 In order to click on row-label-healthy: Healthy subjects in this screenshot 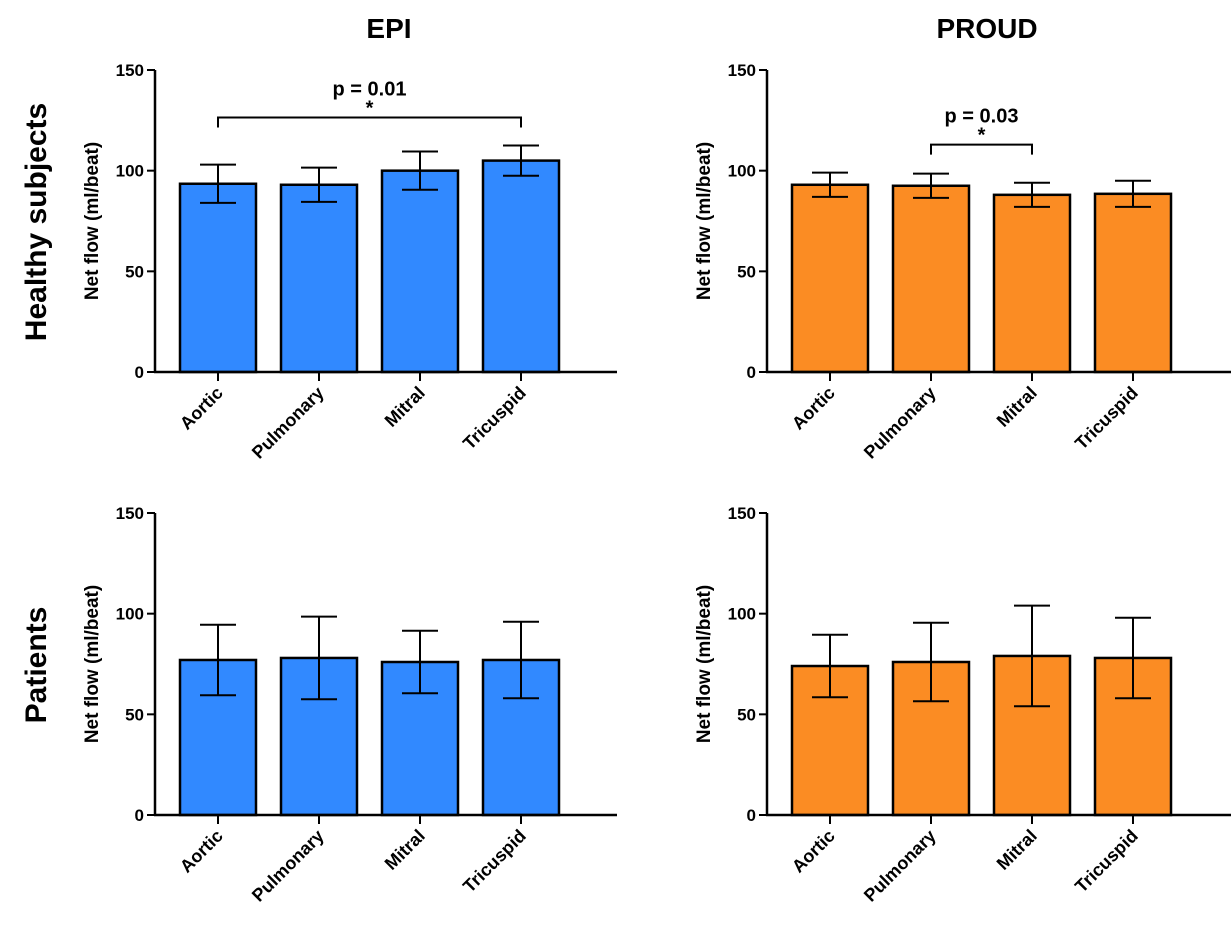, I will do `click(36, 222)`.